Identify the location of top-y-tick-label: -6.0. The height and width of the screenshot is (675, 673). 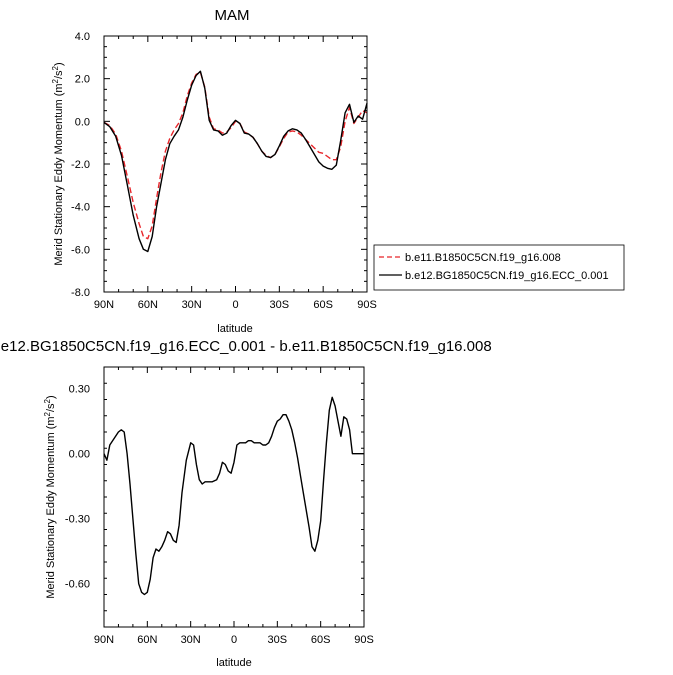
(80, 250).